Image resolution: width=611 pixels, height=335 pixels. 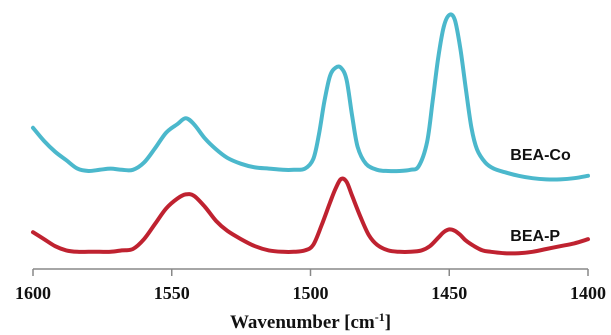 I want to click on x-tick-label: 1600, so click(x=33, y=293).